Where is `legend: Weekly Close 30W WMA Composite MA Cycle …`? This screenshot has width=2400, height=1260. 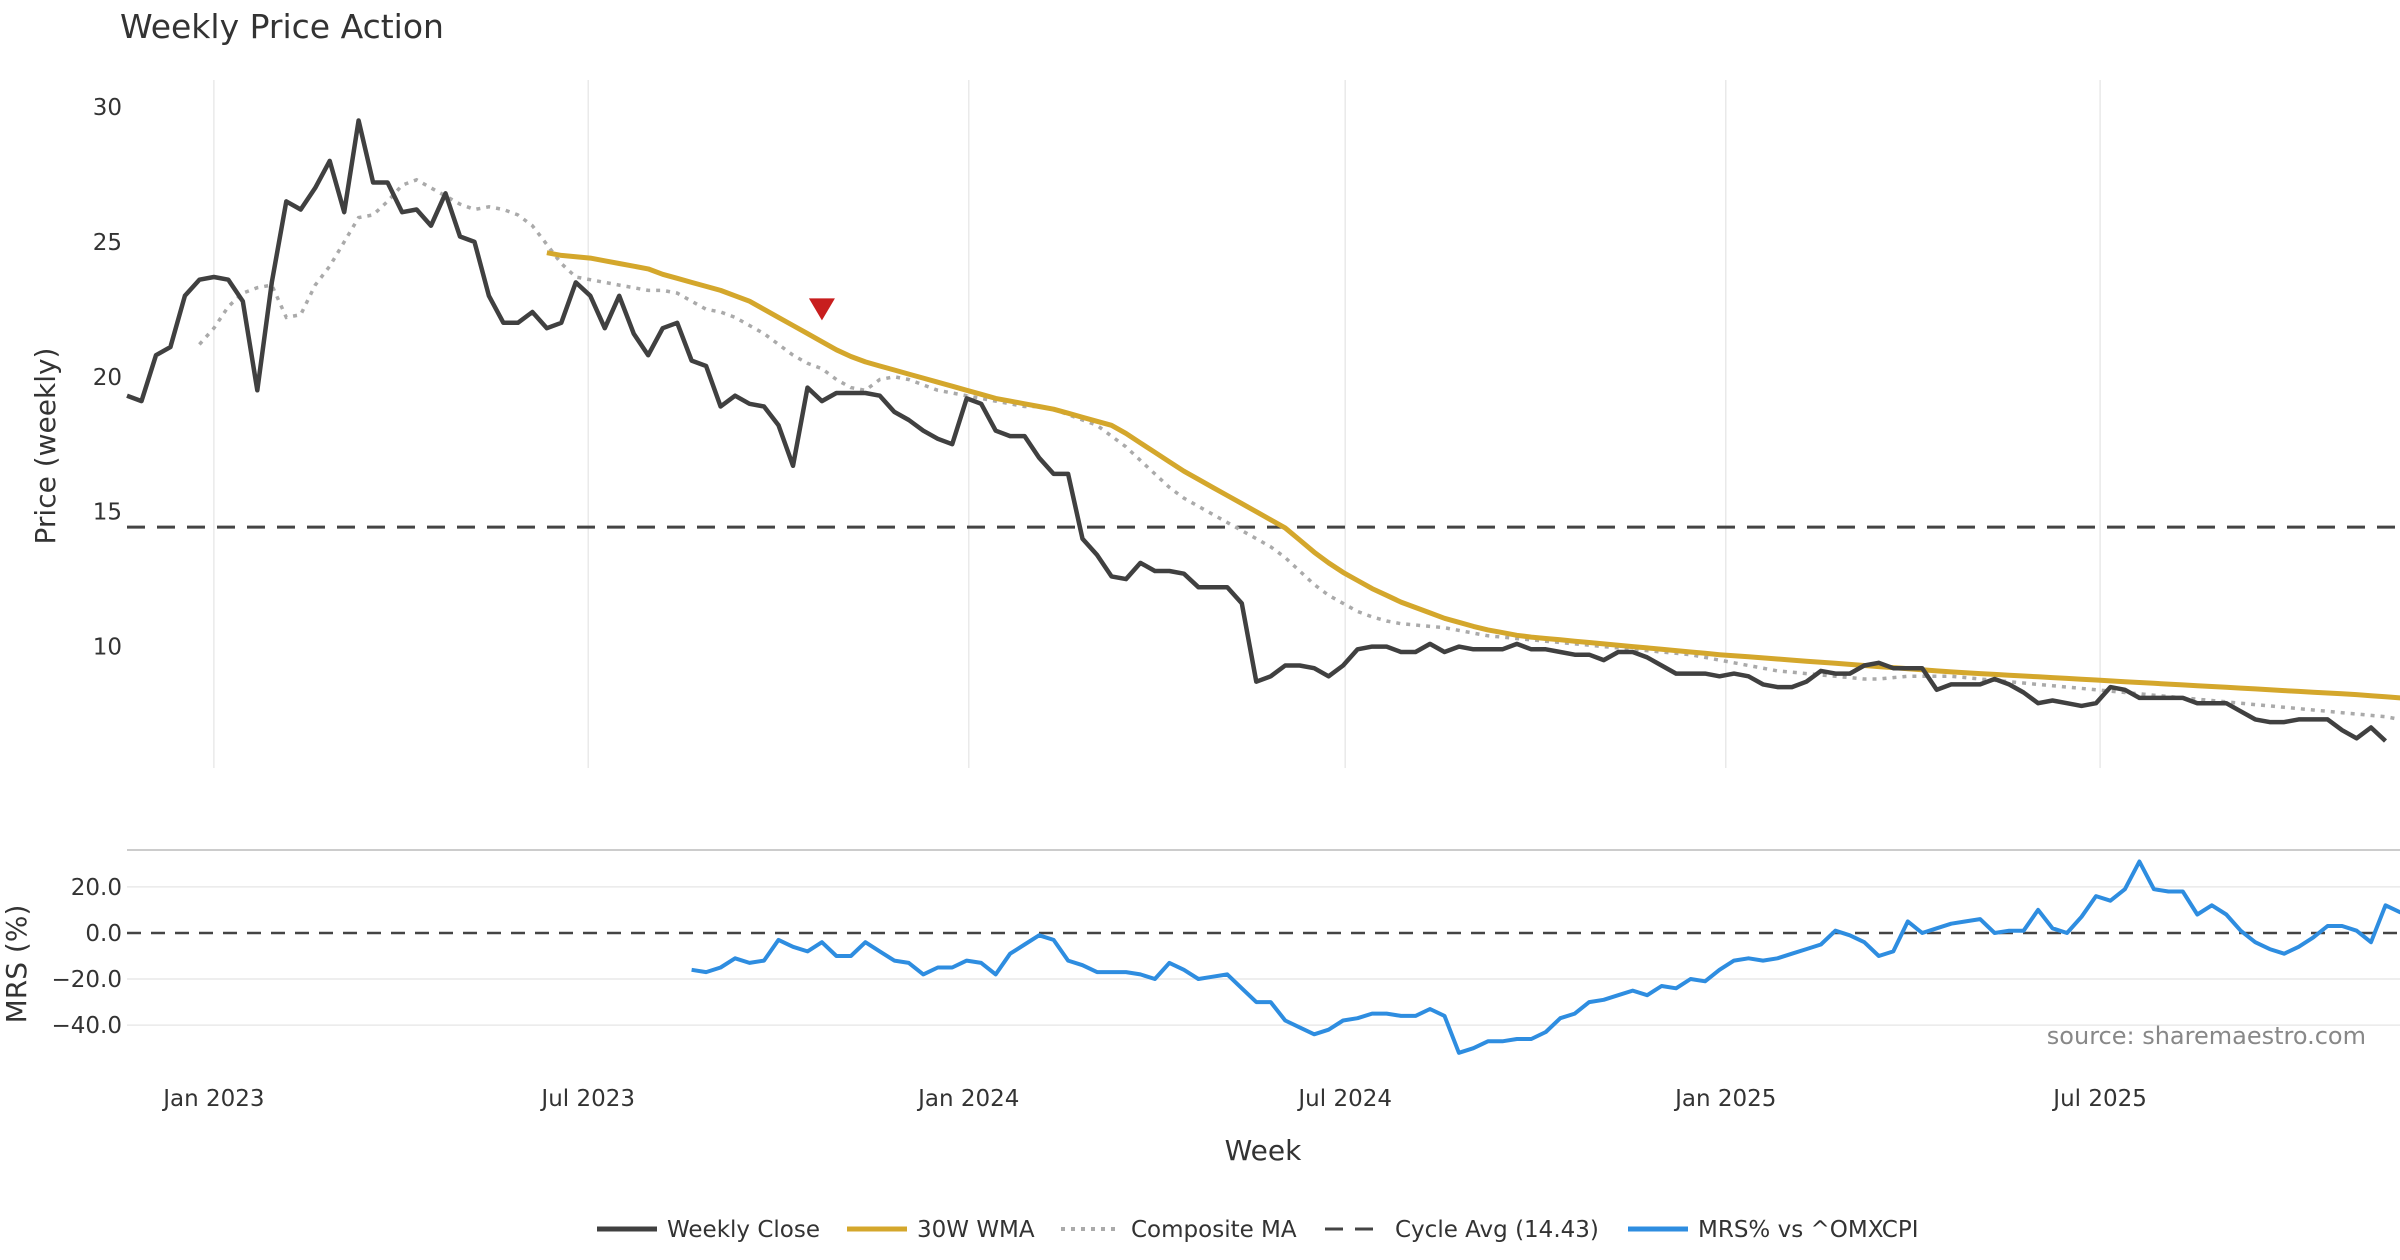 legend: Weekly Close 30W WMA Composite MA Cycle … is located at coordinates (1258, 1230).